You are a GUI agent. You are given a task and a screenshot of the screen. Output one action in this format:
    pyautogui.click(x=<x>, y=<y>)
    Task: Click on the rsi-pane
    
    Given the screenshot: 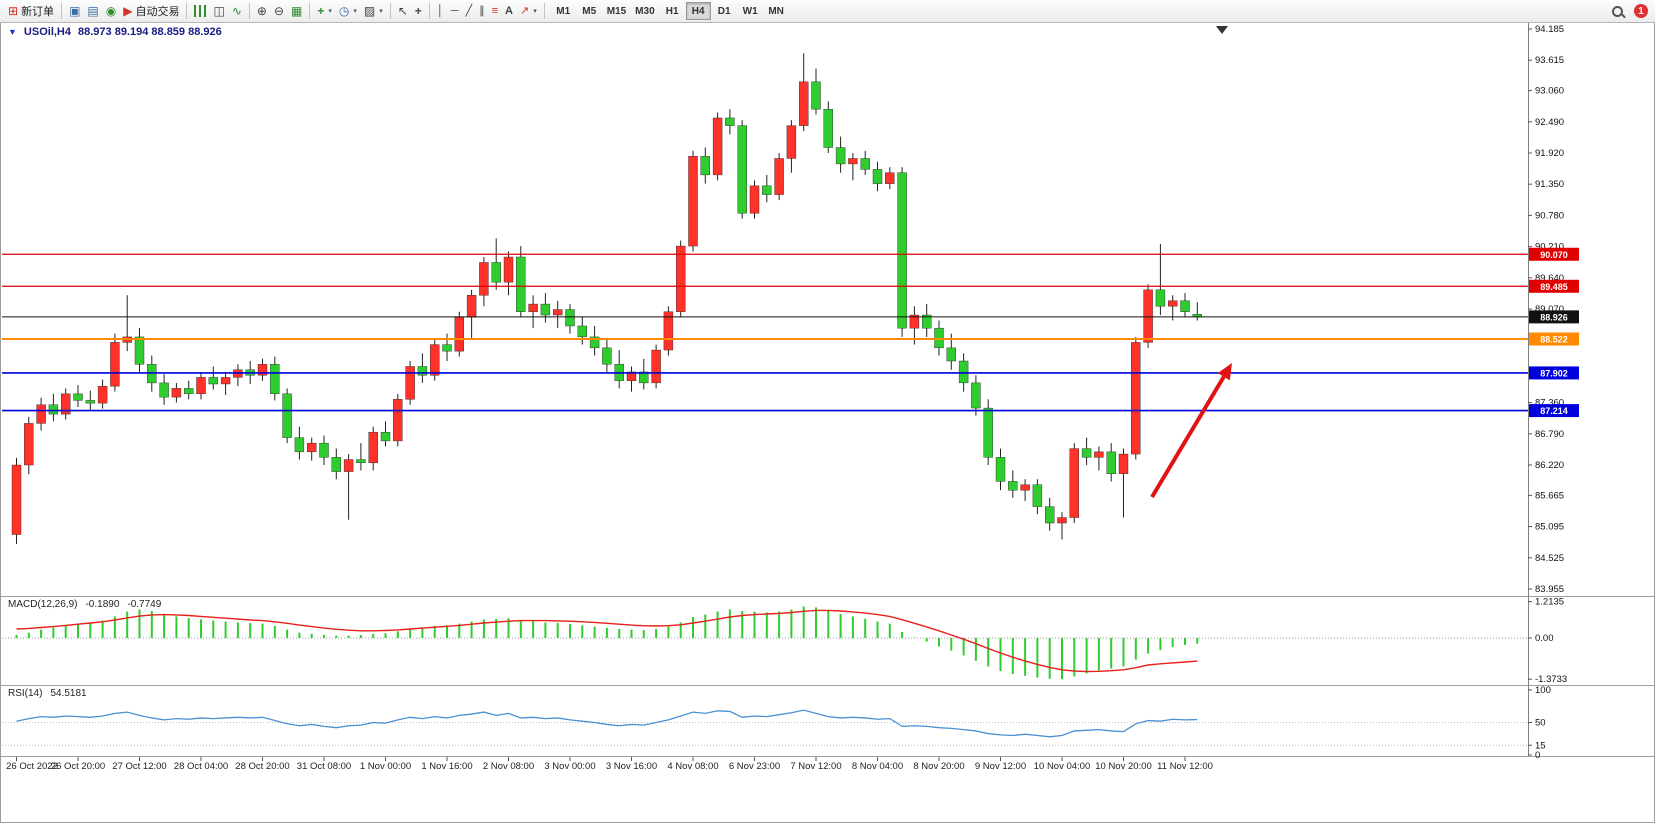 What is the action you would take?
    pyautogui.click(x=765, y=727)
    